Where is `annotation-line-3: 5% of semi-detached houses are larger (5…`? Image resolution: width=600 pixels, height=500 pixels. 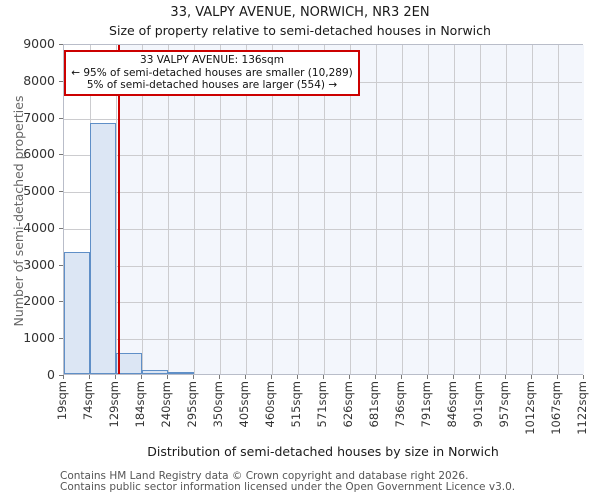 annotation-line-3: 5% of semi-detached houses are larger (5… is located at coordinates (212, 85).